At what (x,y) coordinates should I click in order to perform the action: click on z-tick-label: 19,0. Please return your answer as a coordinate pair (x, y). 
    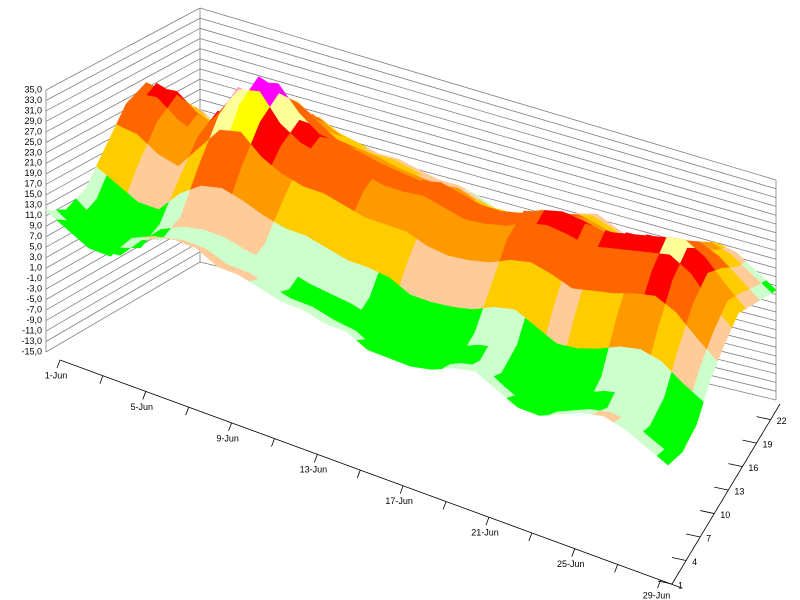
    Looking at the image, I should click on (33, 173).